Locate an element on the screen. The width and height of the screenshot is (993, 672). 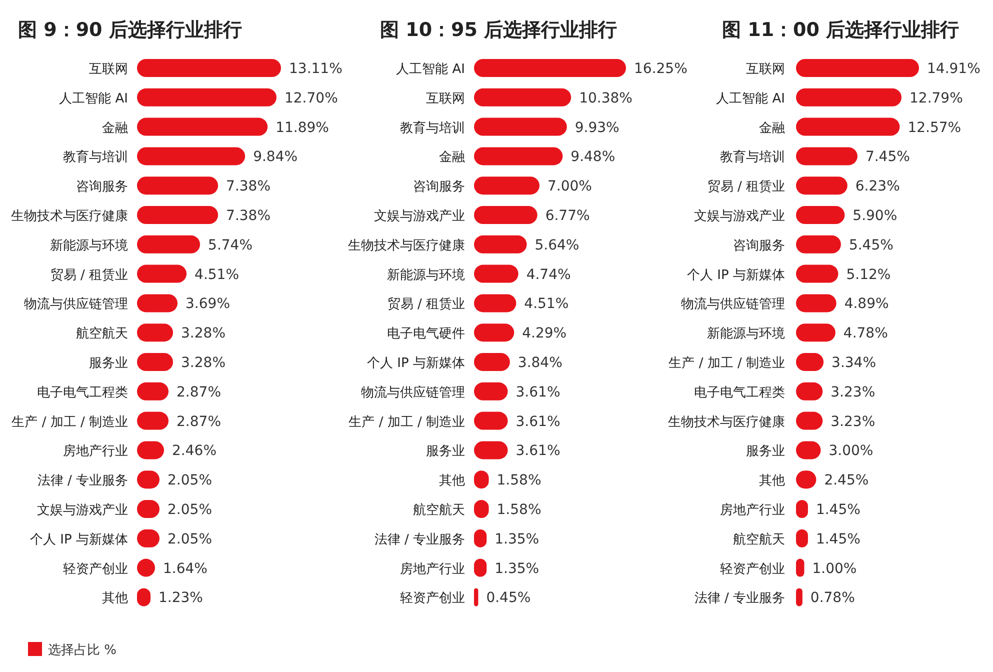
data-label: 4.89% is located at coordinates (866, 304).